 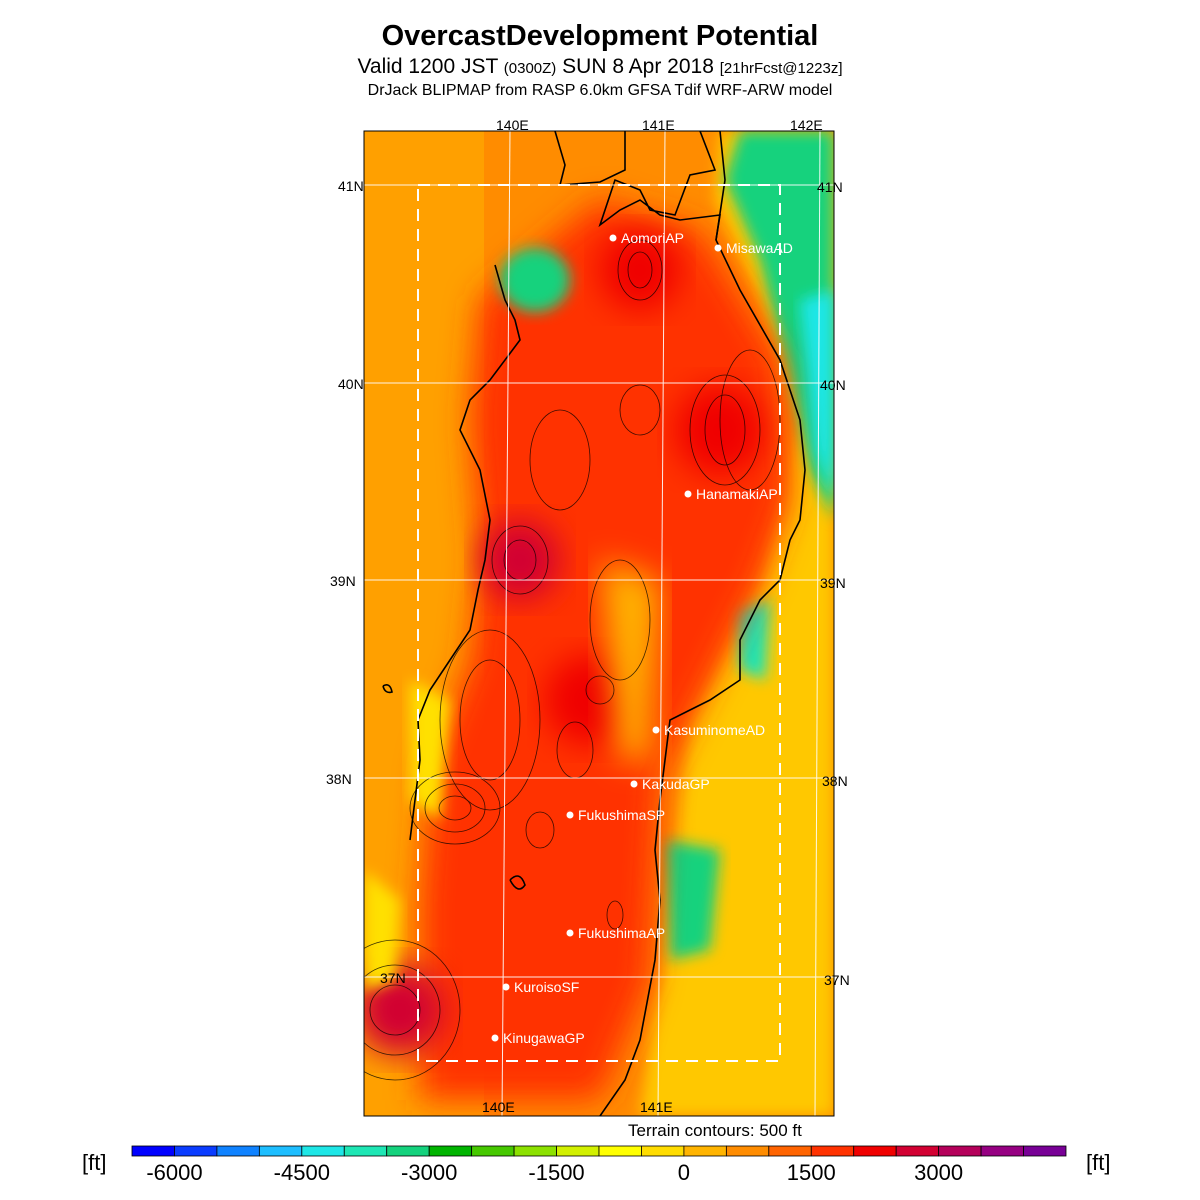 What do you see at coordinates (94, 1162) in the screenshot?
I see `unit-label-left: [ft]` at bounding box center [94, 1162].